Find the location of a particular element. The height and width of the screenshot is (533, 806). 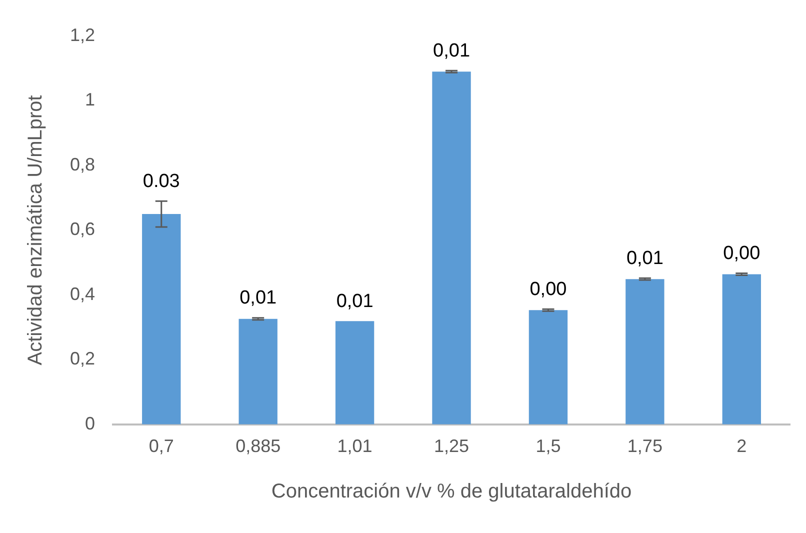

y-tick-label: 1 is located at coordinates (90, 100).